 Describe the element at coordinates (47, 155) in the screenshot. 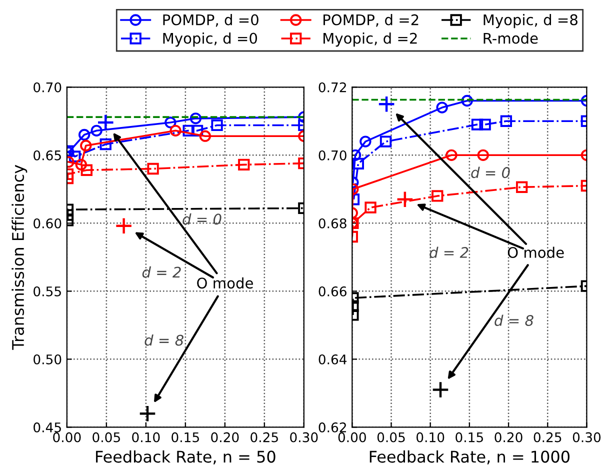

I see `y-tick-label: 0.65` at that location.